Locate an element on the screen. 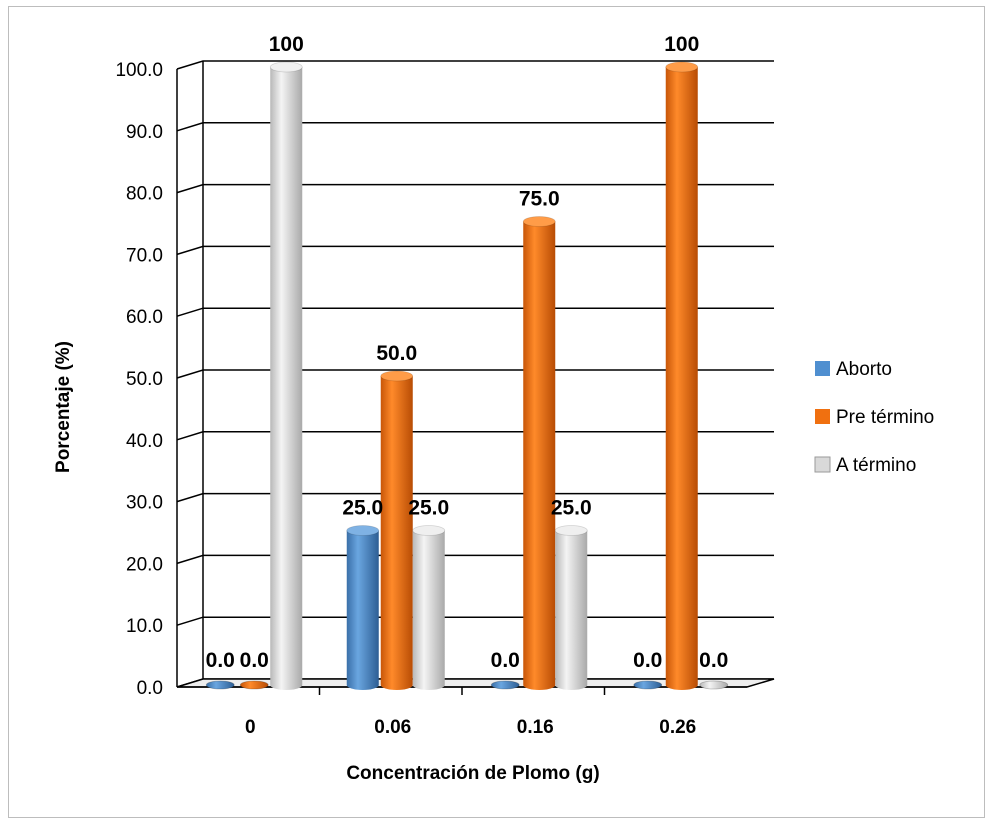  x-category-label: 0.06 is located at coordinates (392, 727).